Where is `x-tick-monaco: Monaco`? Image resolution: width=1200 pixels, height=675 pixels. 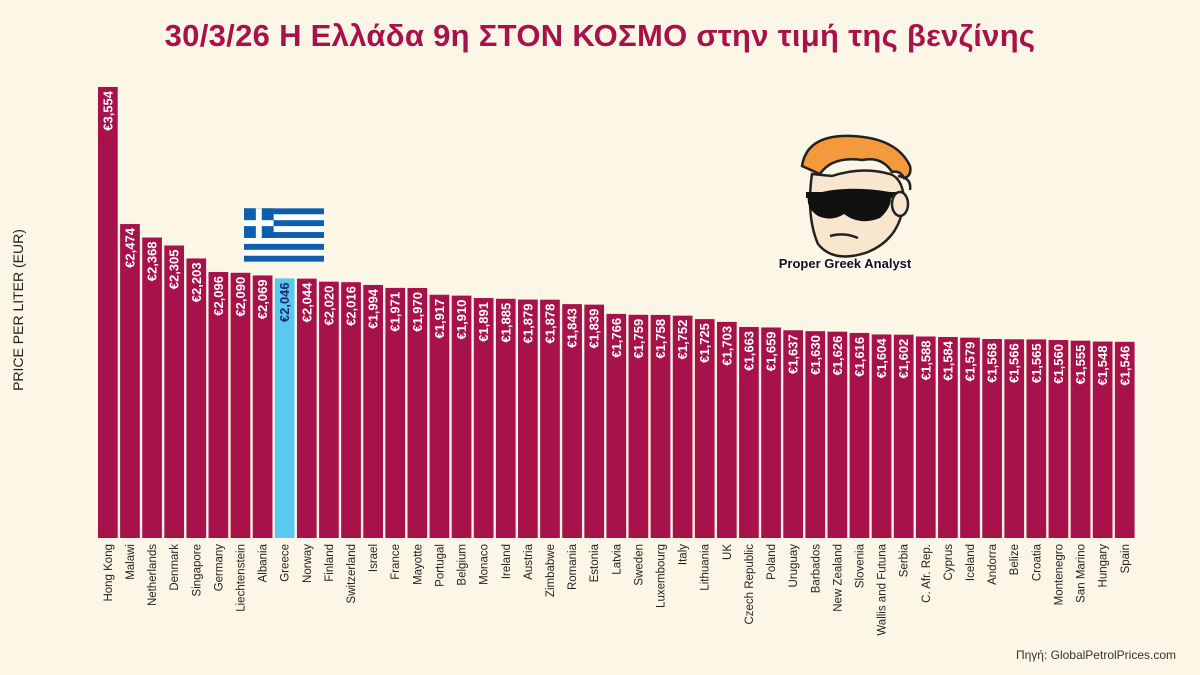 x-tick-monaco: Monaco is located at coordinates (485, 564).